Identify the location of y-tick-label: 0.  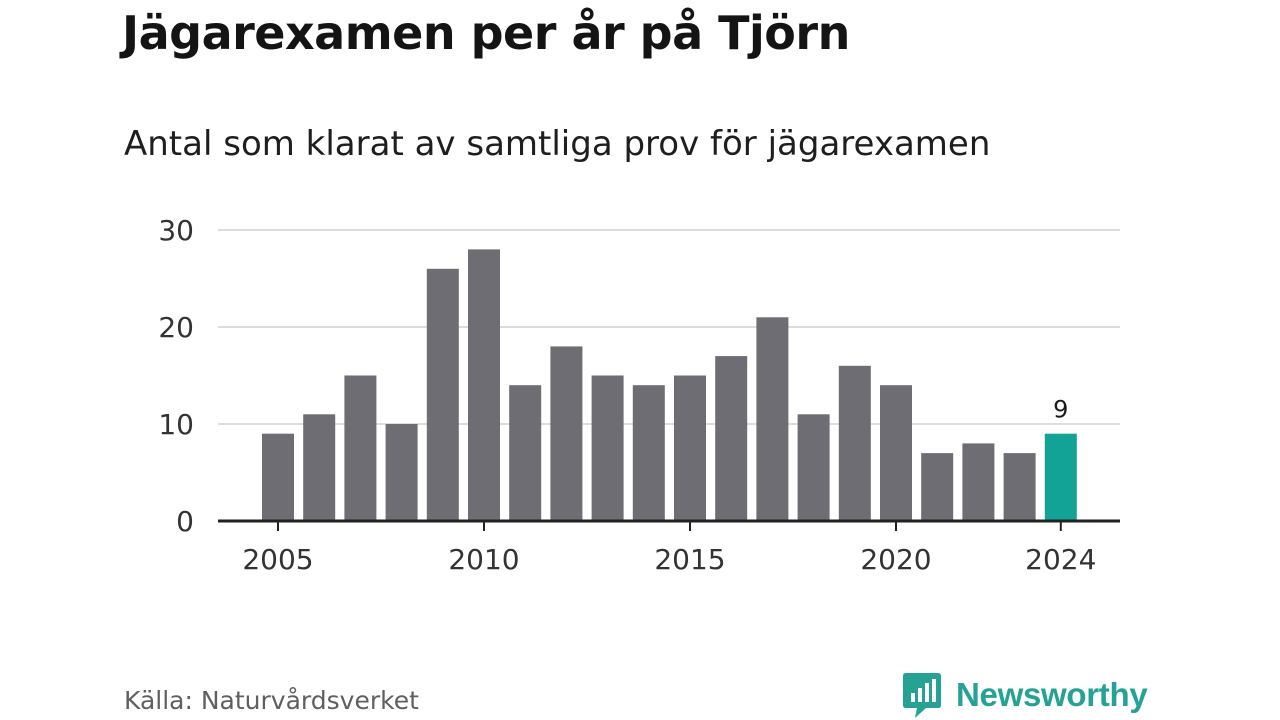
(185, 521).